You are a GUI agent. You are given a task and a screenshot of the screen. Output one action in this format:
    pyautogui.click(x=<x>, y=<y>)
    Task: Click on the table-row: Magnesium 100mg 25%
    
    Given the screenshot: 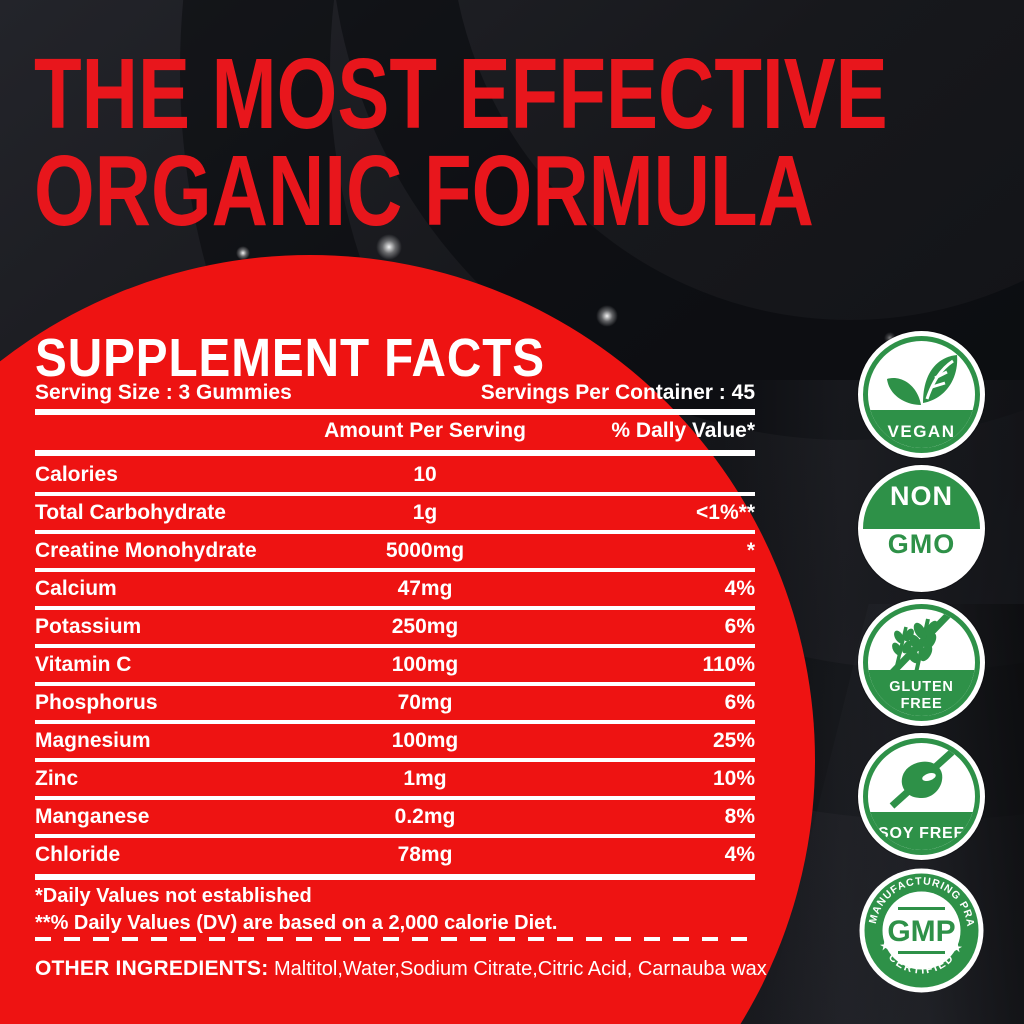 What is the action you would take?
    pyautogui.click(x=395, y=740)
    